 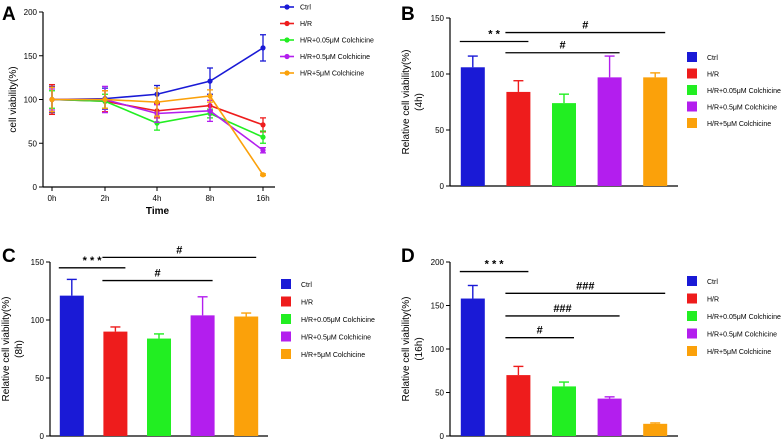 What do you see at coordinates (439, 393) in the screenshot?
I see `y-tick-label-D: 50` at bounding box center [439, 393].